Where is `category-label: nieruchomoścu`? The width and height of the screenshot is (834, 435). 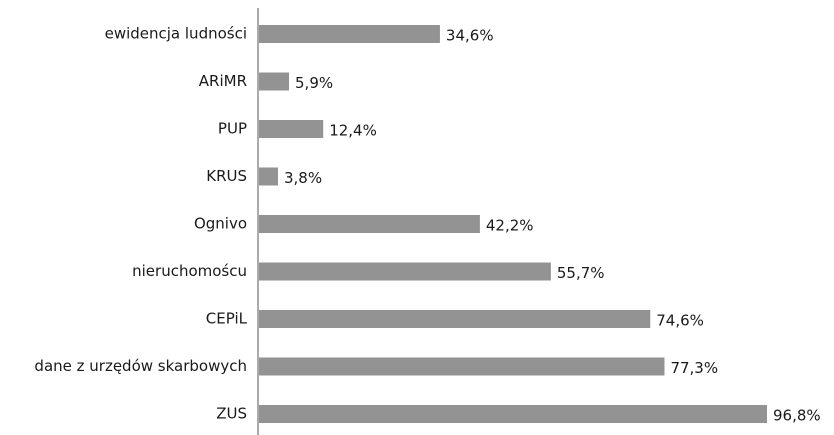
category-label: nieruchomoścu is located at coordinates (189, 271).